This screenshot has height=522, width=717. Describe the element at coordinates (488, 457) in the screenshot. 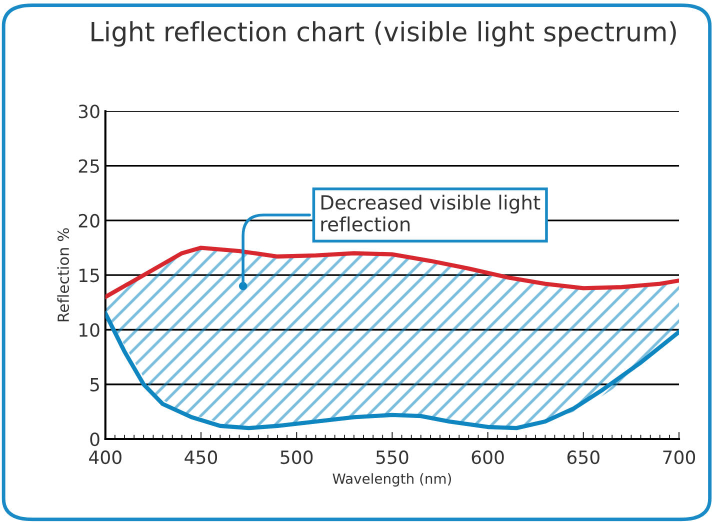

I see `x-tick-label: 600` at that location.